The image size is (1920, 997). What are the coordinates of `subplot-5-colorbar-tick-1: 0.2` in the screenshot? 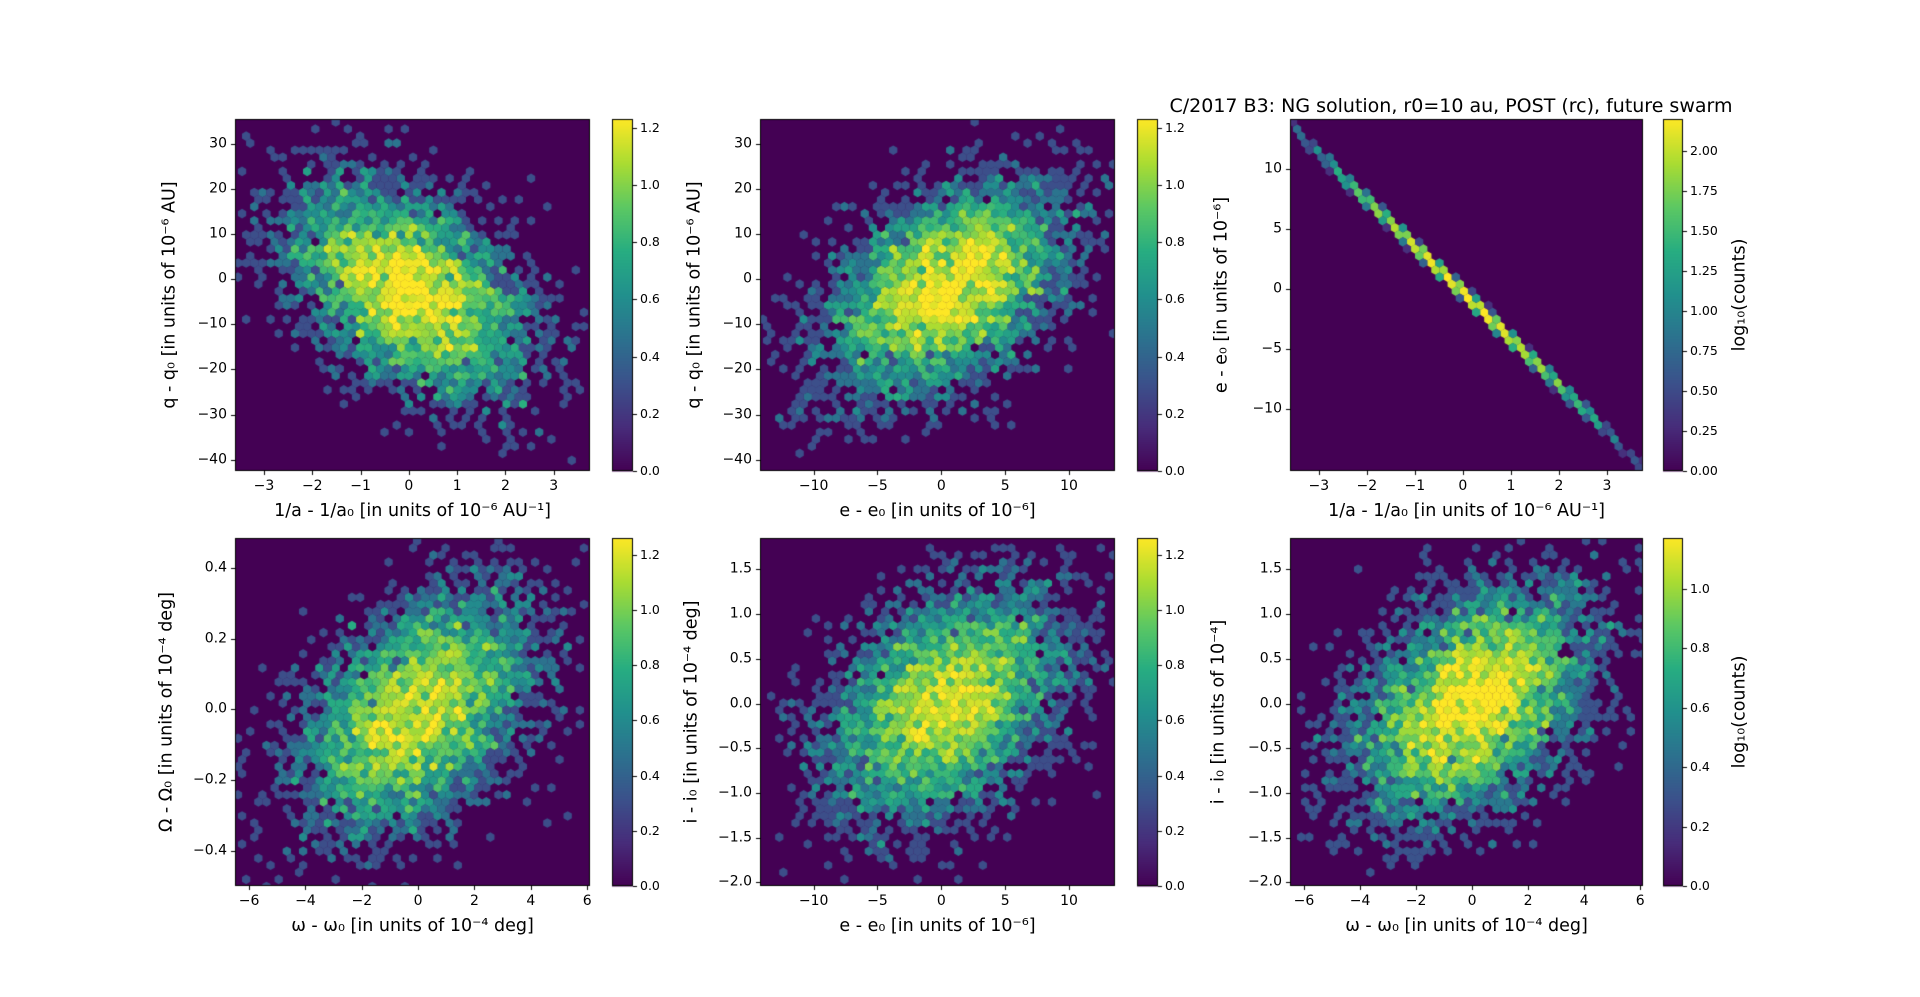 It's located at (1175, 830).